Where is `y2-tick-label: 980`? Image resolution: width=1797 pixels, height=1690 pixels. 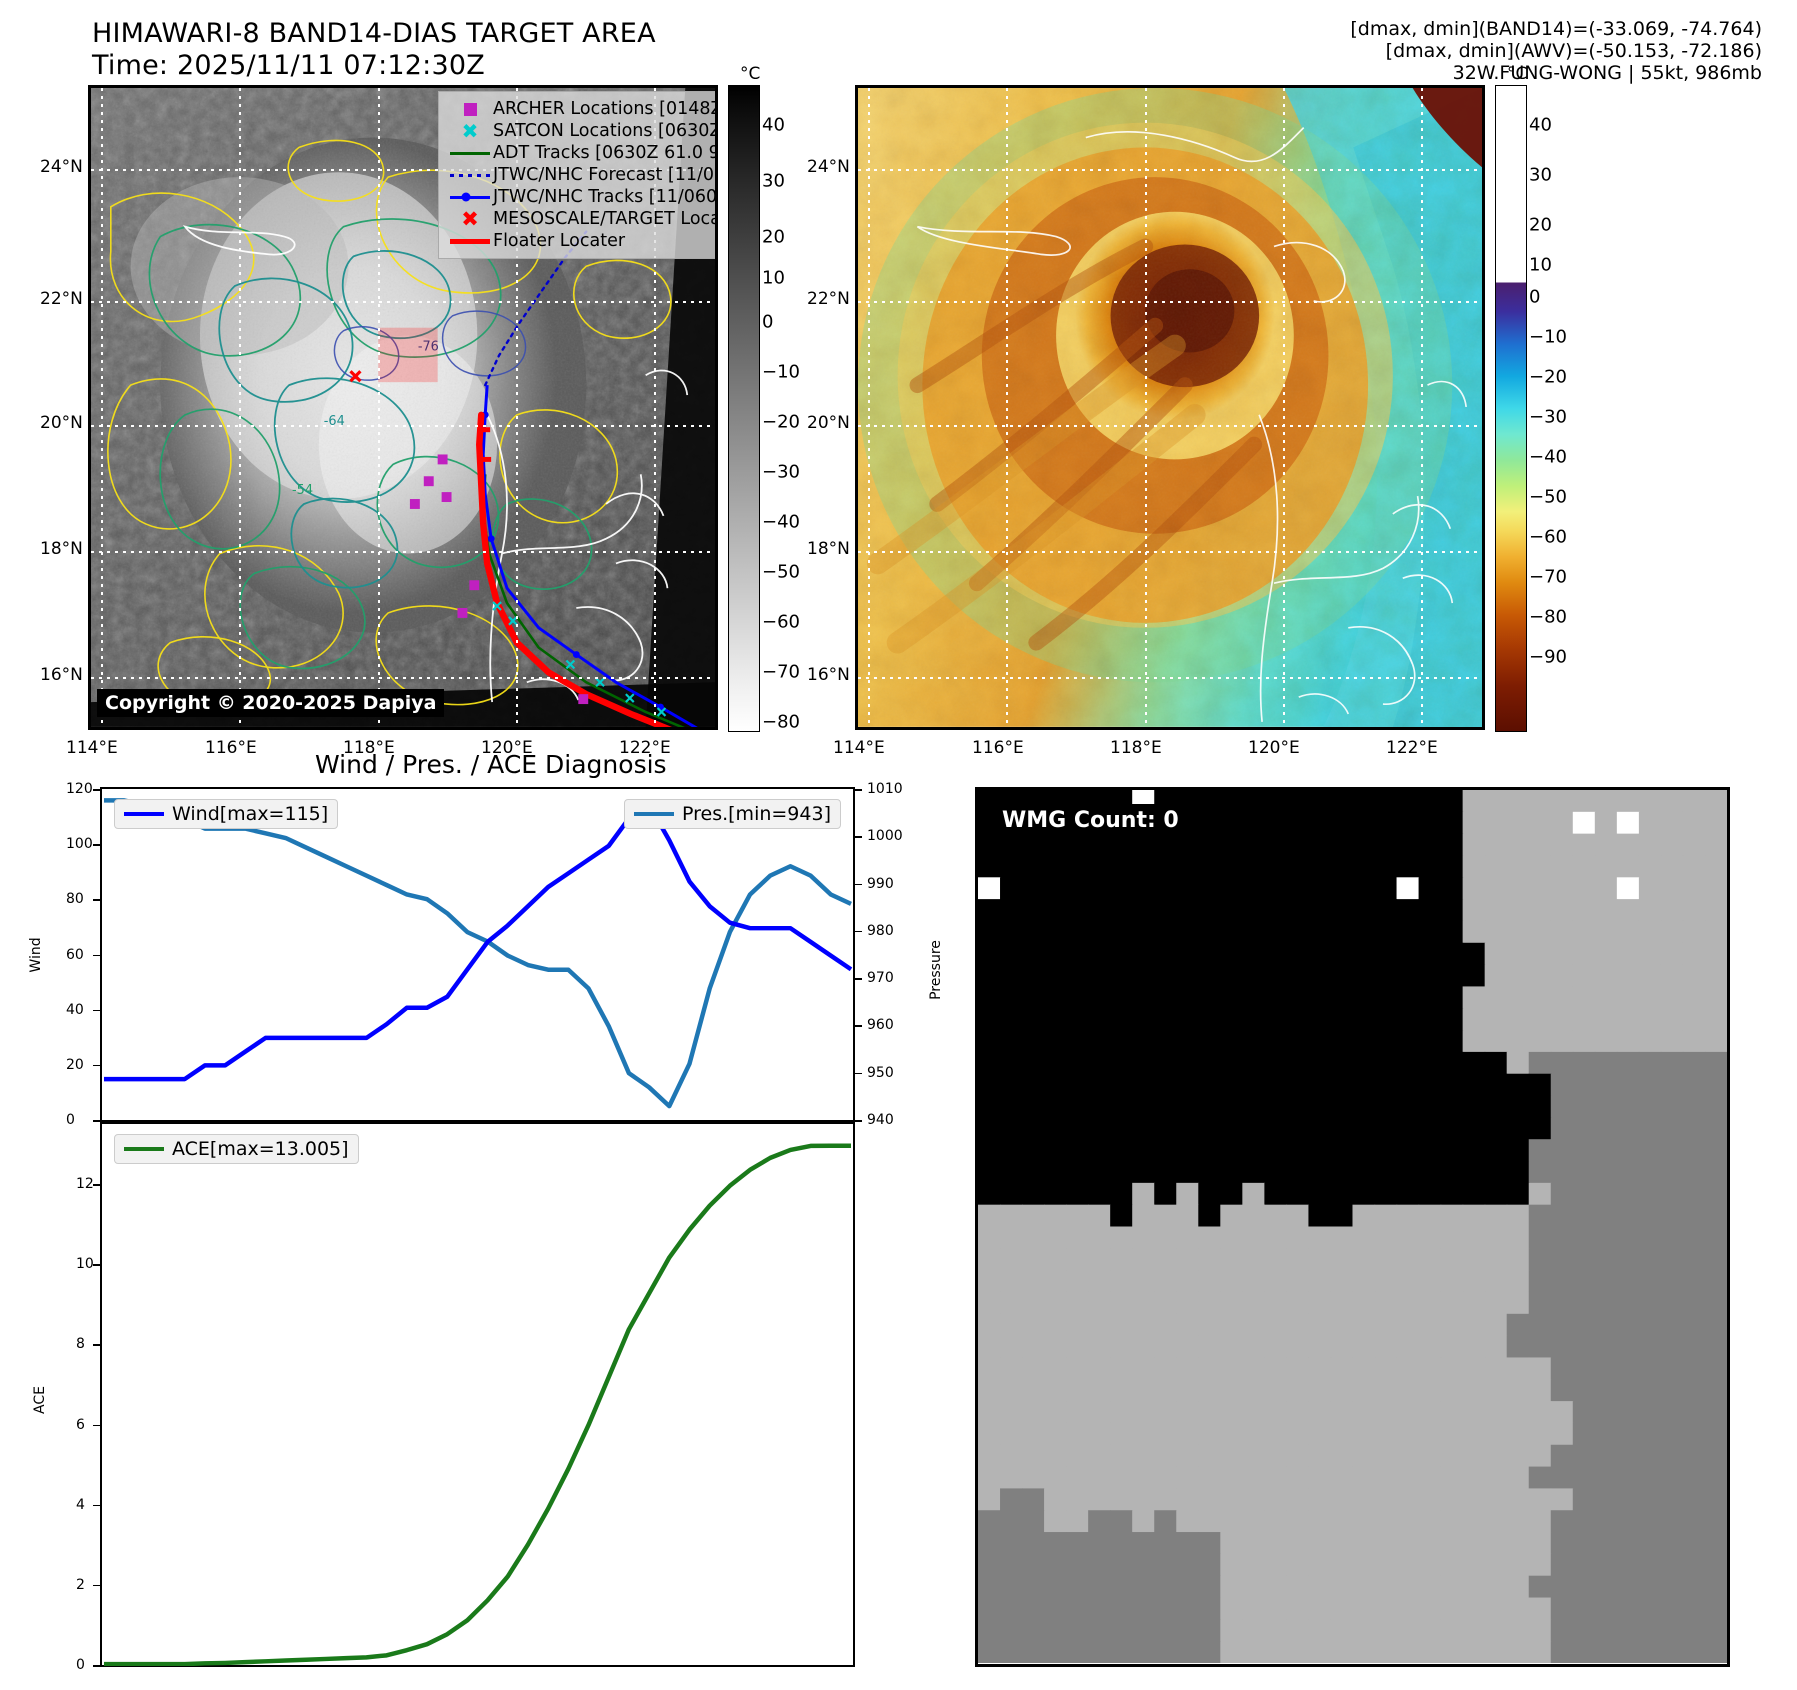 y2-tick-label: 980 is located at coordinates (880, 930).